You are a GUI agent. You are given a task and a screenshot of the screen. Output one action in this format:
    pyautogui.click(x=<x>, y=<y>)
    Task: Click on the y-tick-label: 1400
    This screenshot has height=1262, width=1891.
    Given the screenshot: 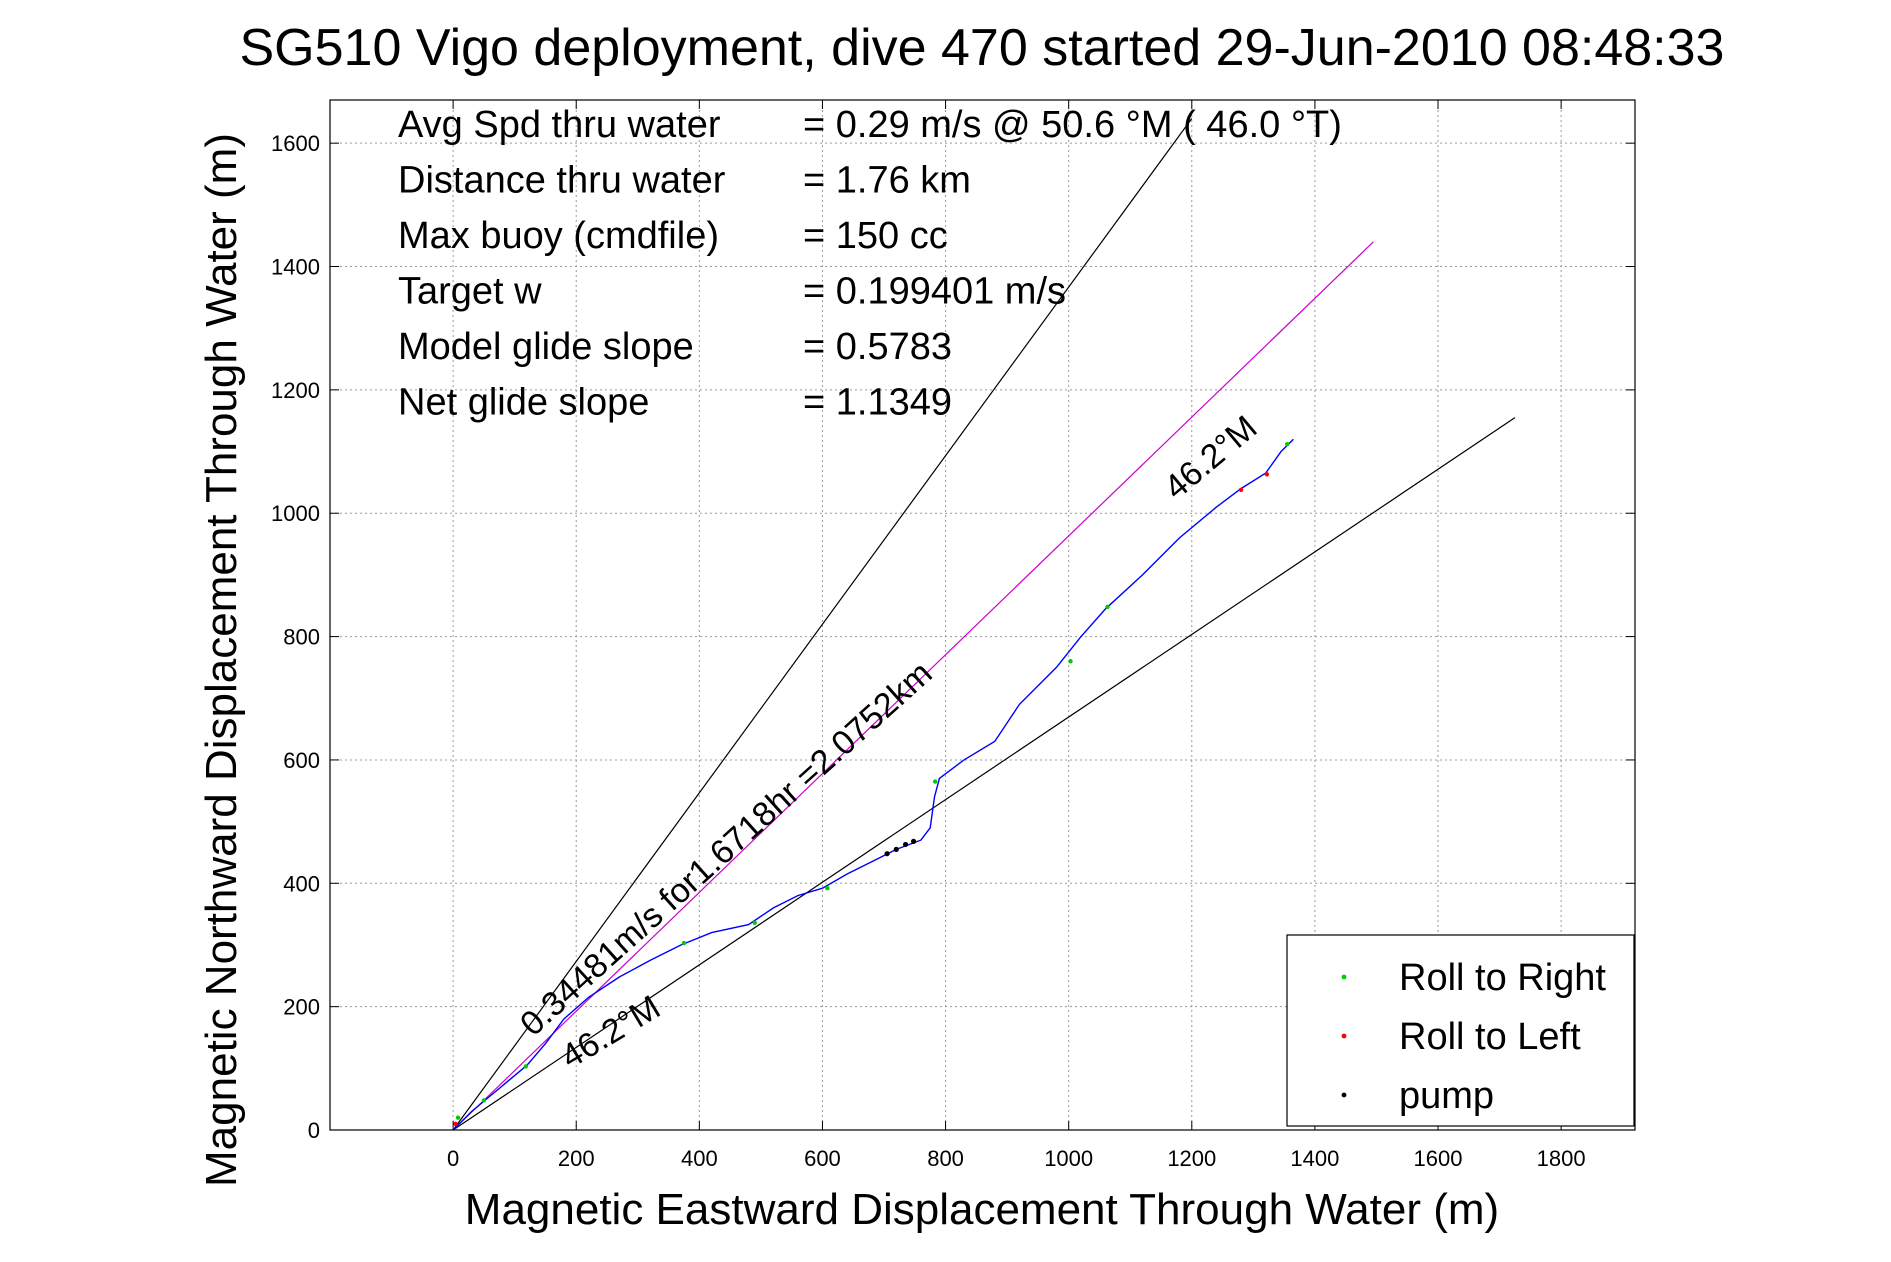 What is the action you would take?
    pyautogui.click(x=295, y=267)
    